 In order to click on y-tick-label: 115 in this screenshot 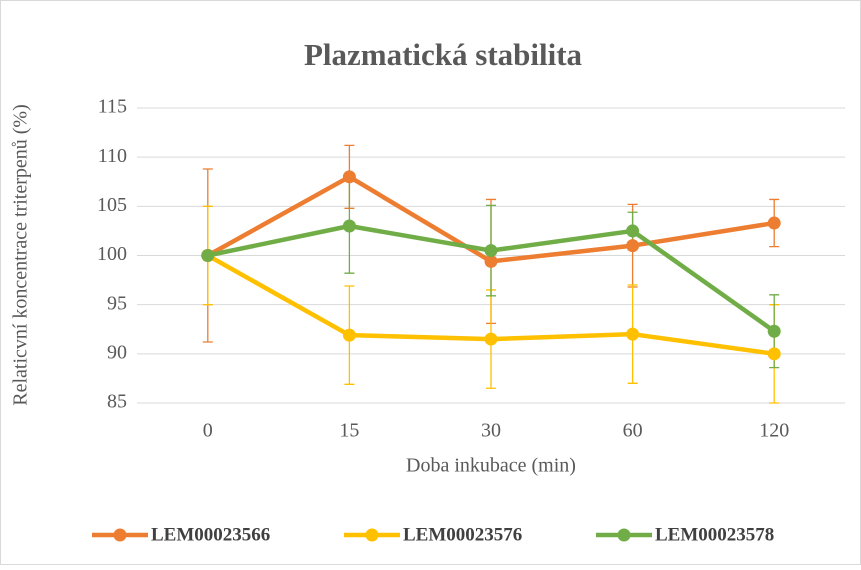, I will do `click(112, 107)`.